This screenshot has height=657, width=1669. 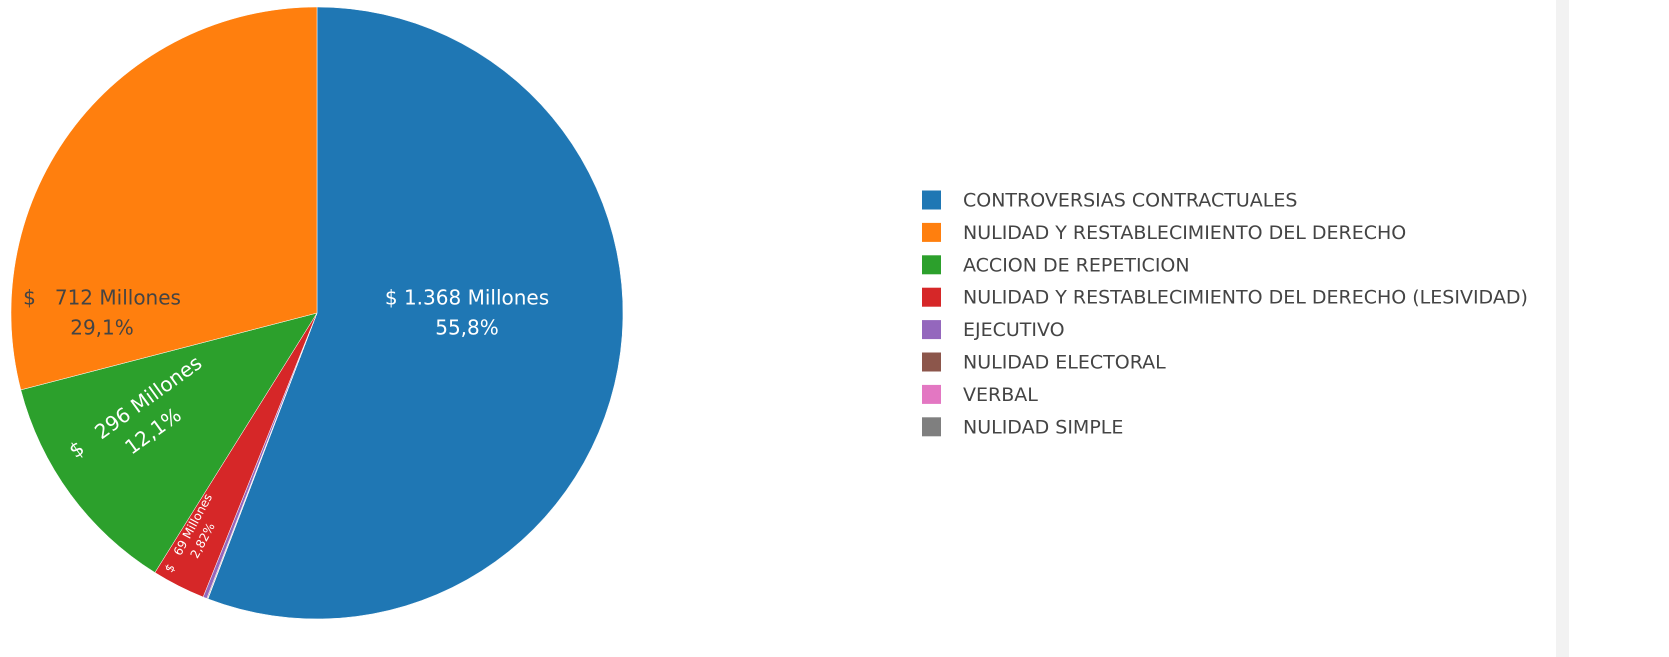 What do you see at coordinates (102, 298) in the screenshot?
I see `slice-value-label: $ 712 Millones` at bounding box center [102, 298].